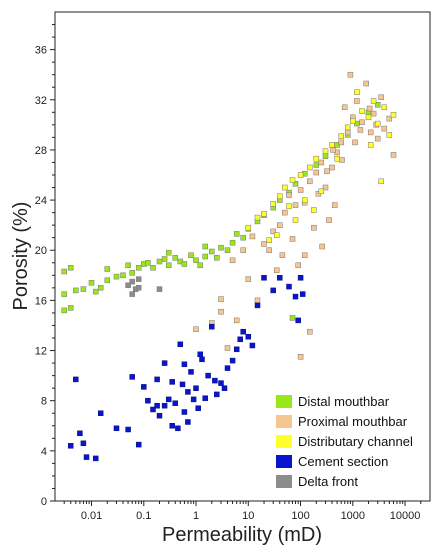 Image resolution: width=442 pixels, height=555 pixels. I want to click on legend-label: Cement section, so click(343, 461).